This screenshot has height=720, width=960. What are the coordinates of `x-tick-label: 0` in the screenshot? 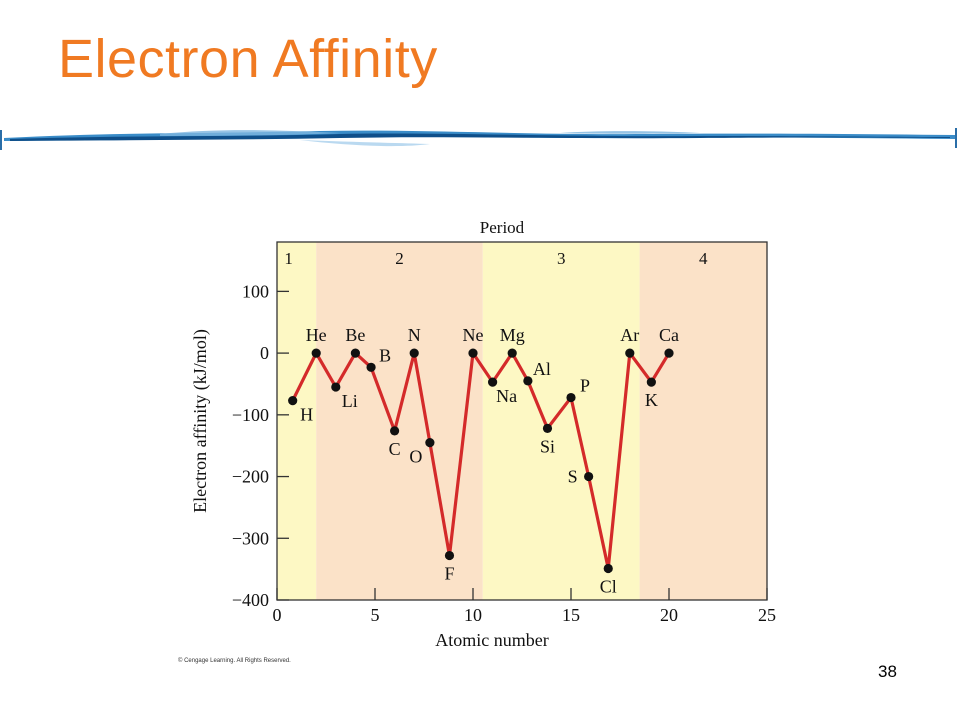 It's located at (277, 615).